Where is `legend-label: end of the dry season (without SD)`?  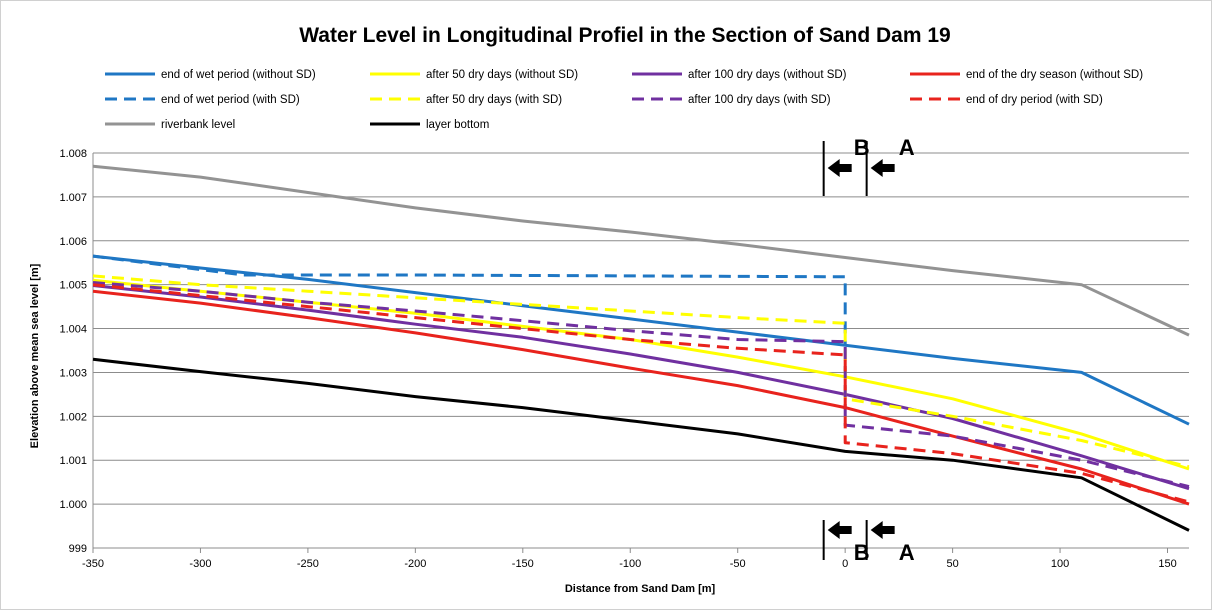
legend-label: end of the dry season (without SD) is located at coordinates (1054, 75).